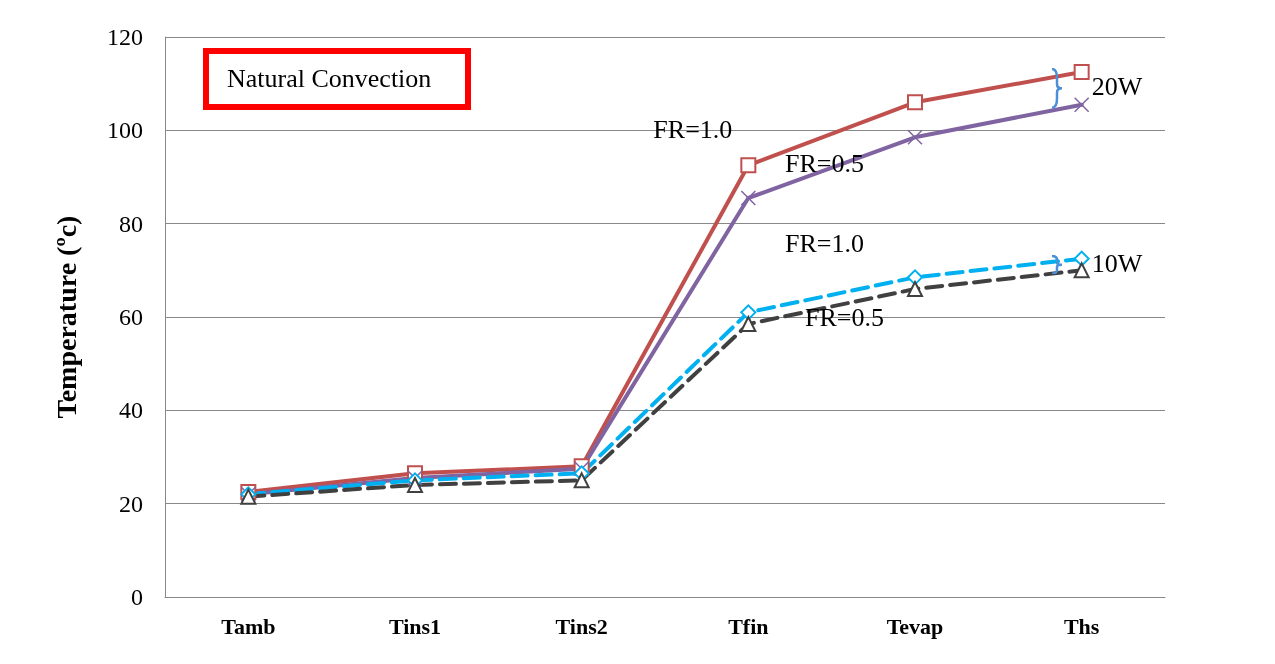 The image size is (1275, 664). I want to click on x-tick-label: Ths, so click(1081, 626).